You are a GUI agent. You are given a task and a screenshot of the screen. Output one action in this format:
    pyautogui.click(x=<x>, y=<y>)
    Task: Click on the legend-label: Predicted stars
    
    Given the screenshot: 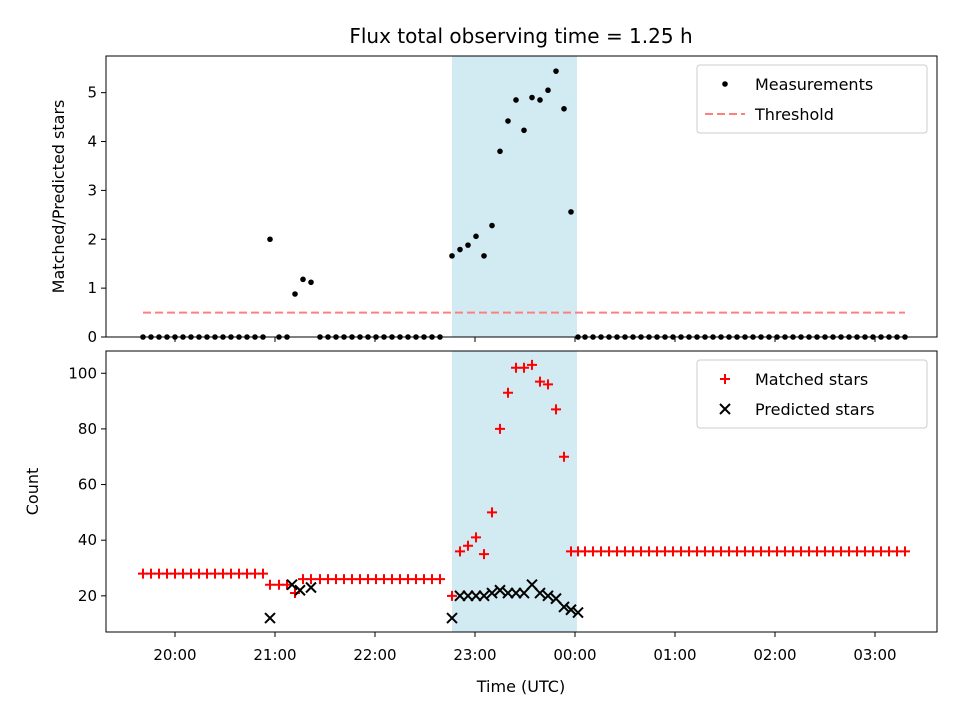 What is the action you would take?
    pyautogui.click(x=815, y=409)
    